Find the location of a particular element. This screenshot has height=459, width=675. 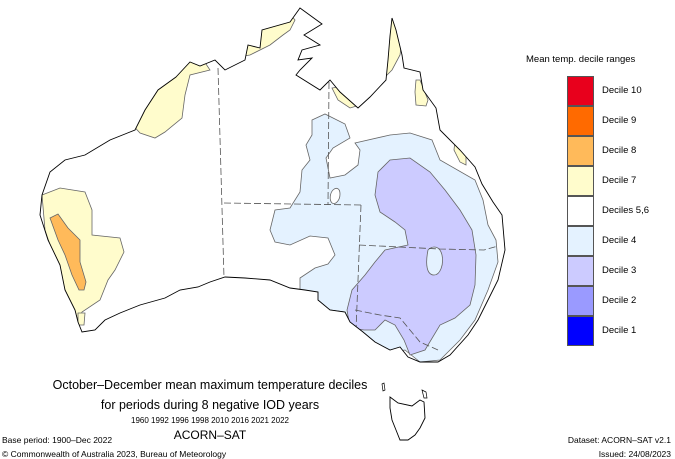

decile8-west-coast is located at coordinates (68, 252).